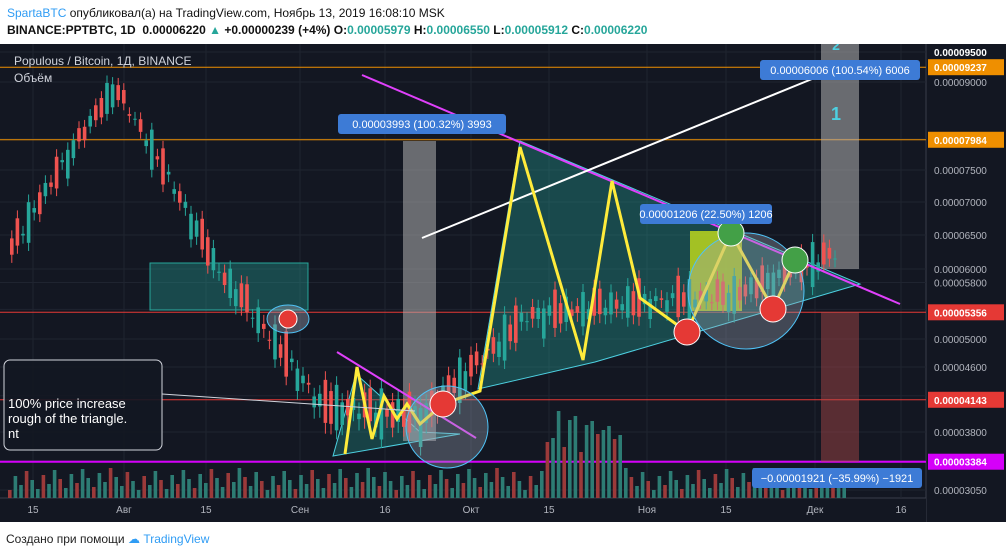 The height and width of the screenshot is (557, 1006). I want to click on time-tick-label: Дек, so click(815, 510).